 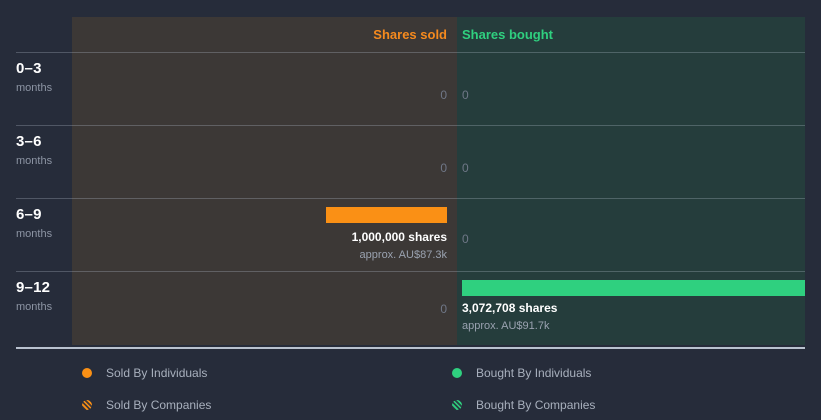 I want to click on bought-value-6-9: 0, so click(x=465, y=239).